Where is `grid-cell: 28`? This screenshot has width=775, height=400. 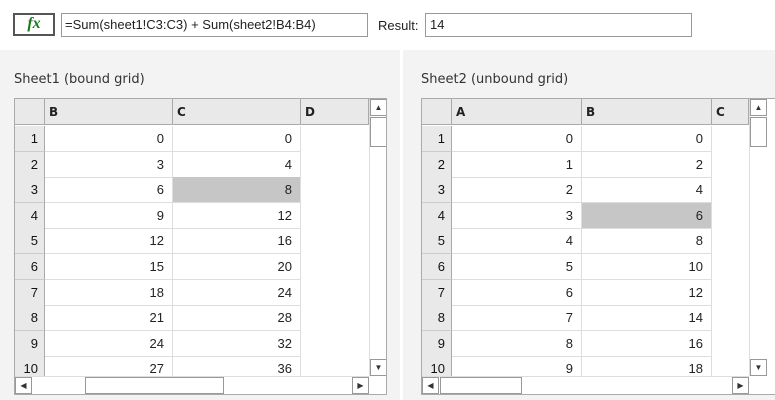
grid-cell: 28 is located at coordinates (237, 318).